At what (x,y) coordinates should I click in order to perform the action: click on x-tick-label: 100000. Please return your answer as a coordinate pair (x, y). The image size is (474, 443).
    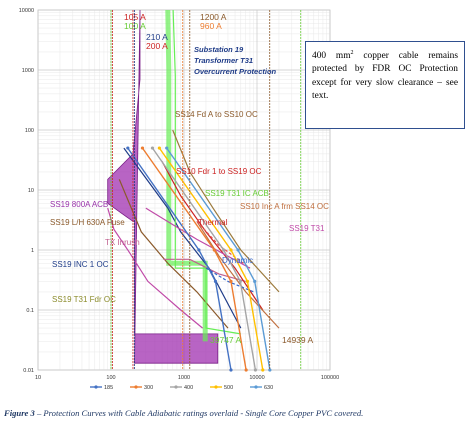
    Looking at the image, I should click on (330, 378).